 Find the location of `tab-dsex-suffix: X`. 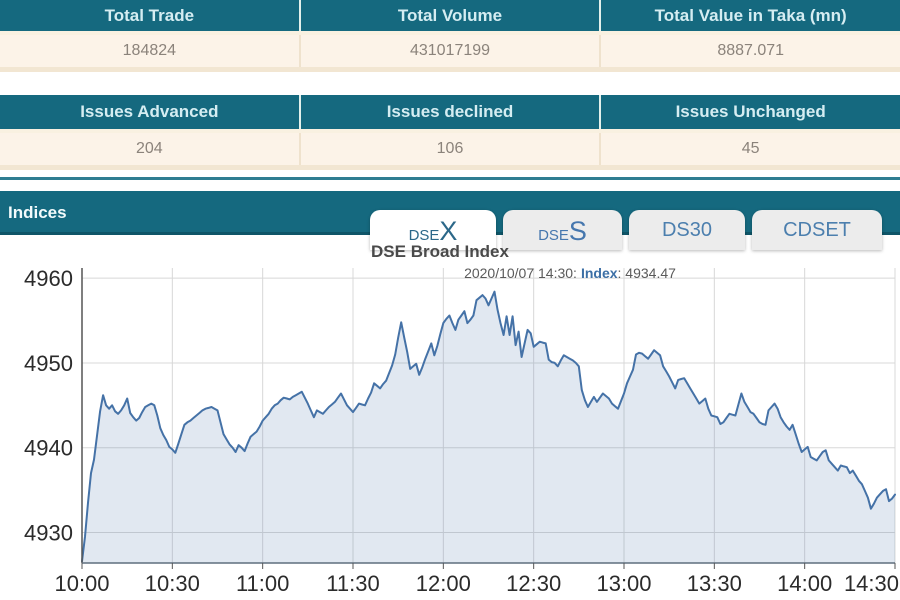

tab-dsex-suffix: X is located at coordinates (448, 231).